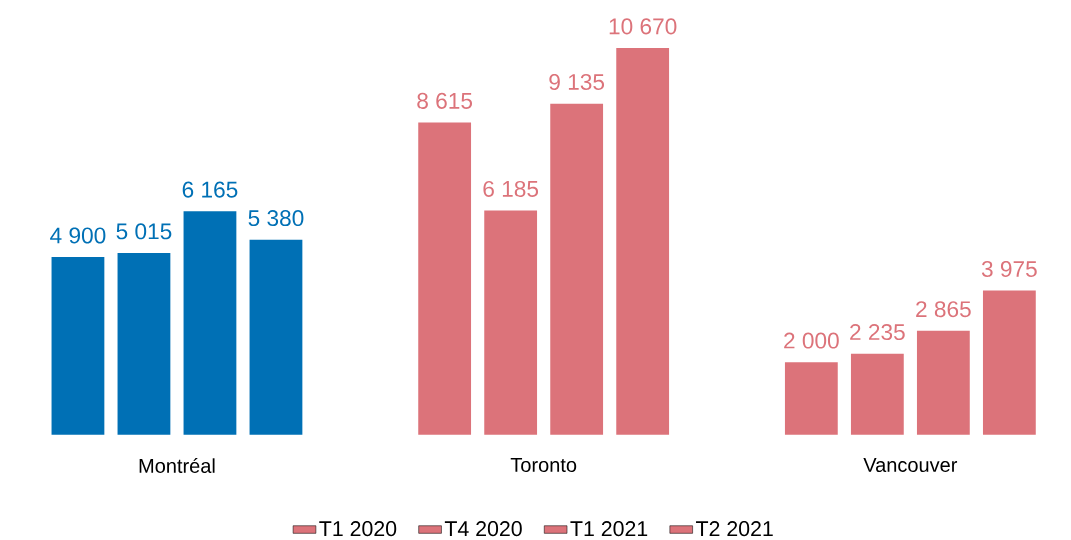 This screenshot has height=540, width=1071. What do you see at coordinates (445, 100) in the screenshot?
I see `data-label: 8 615` at bounding box center [445, 100].